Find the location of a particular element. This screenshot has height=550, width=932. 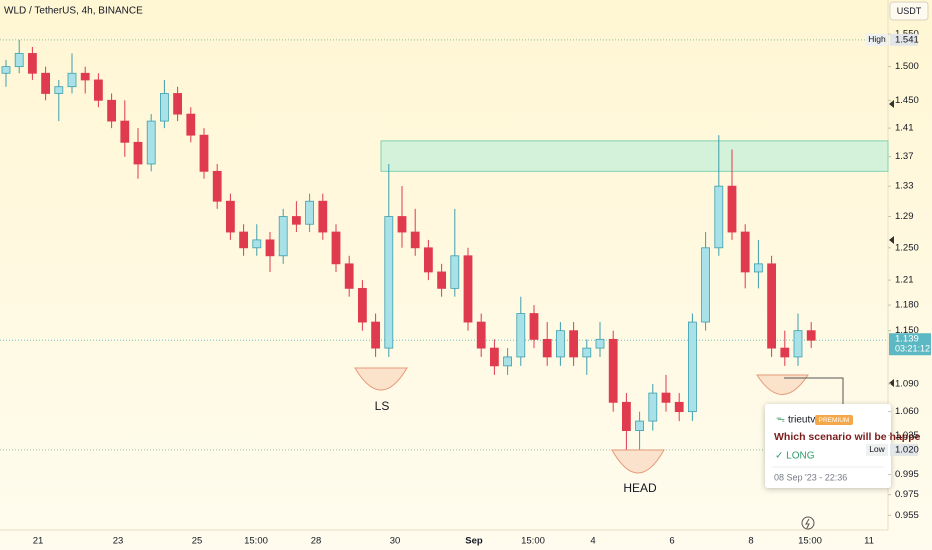

y-tick-label: 0.995 is located at coordinates (907, 474).